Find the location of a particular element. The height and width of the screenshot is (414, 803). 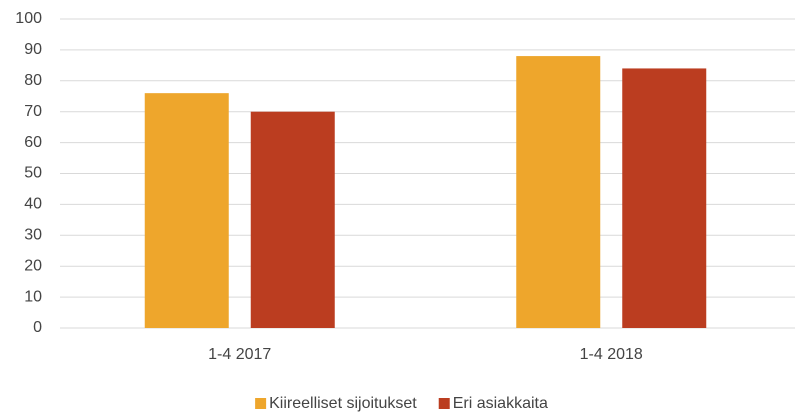

y-tick-label: 40 is located at coordinates (33, 204).